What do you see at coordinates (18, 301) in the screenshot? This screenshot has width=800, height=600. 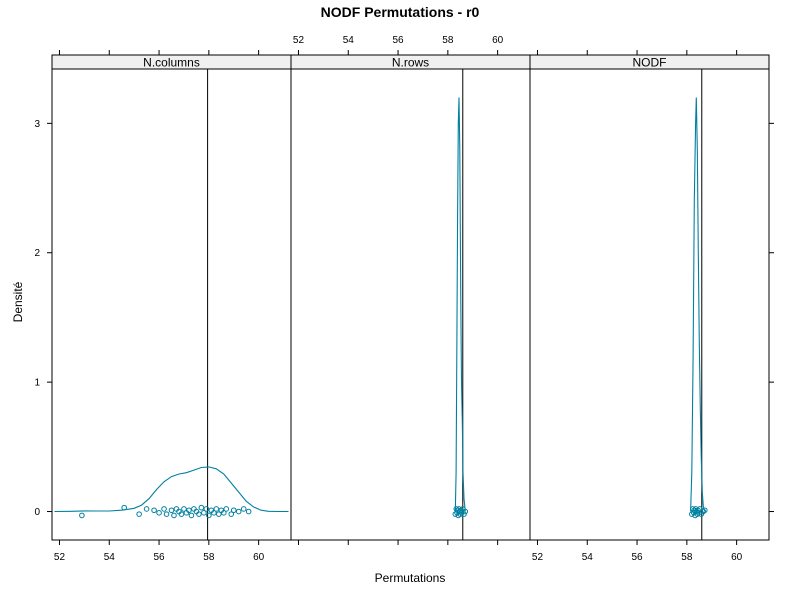 I see `y-axis-label: Densité` at bounding box center [18, 301].